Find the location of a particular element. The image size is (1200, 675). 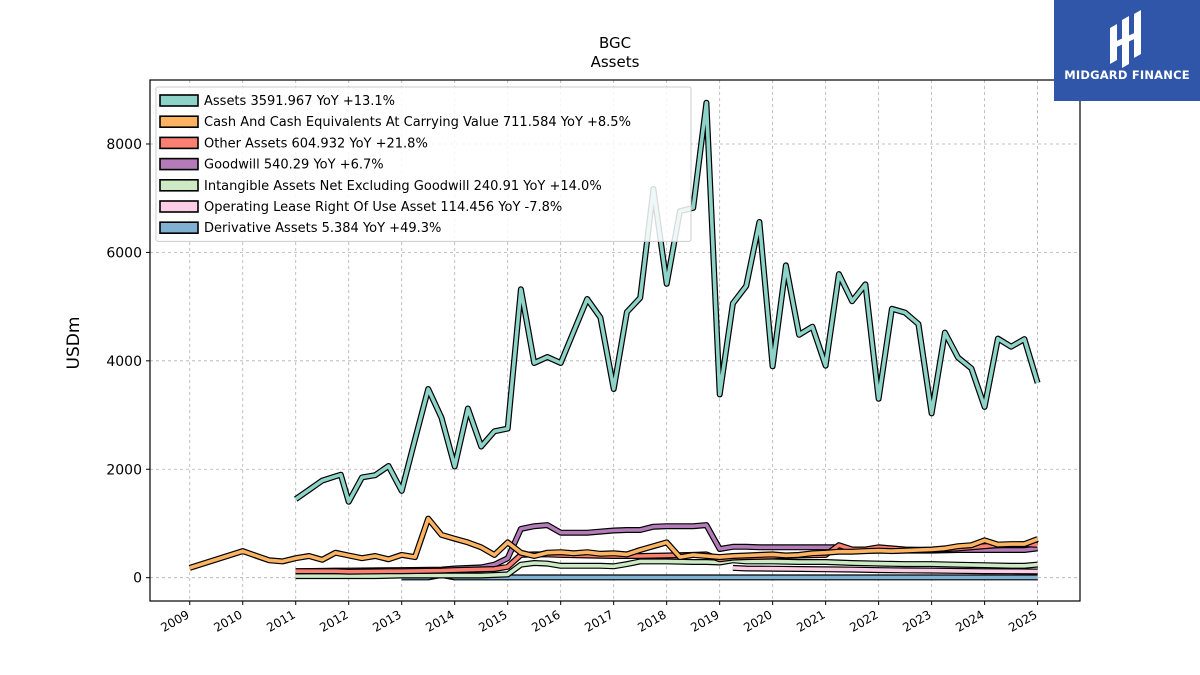

x-tick-label: 2024 is located at coordinates (969, 620).